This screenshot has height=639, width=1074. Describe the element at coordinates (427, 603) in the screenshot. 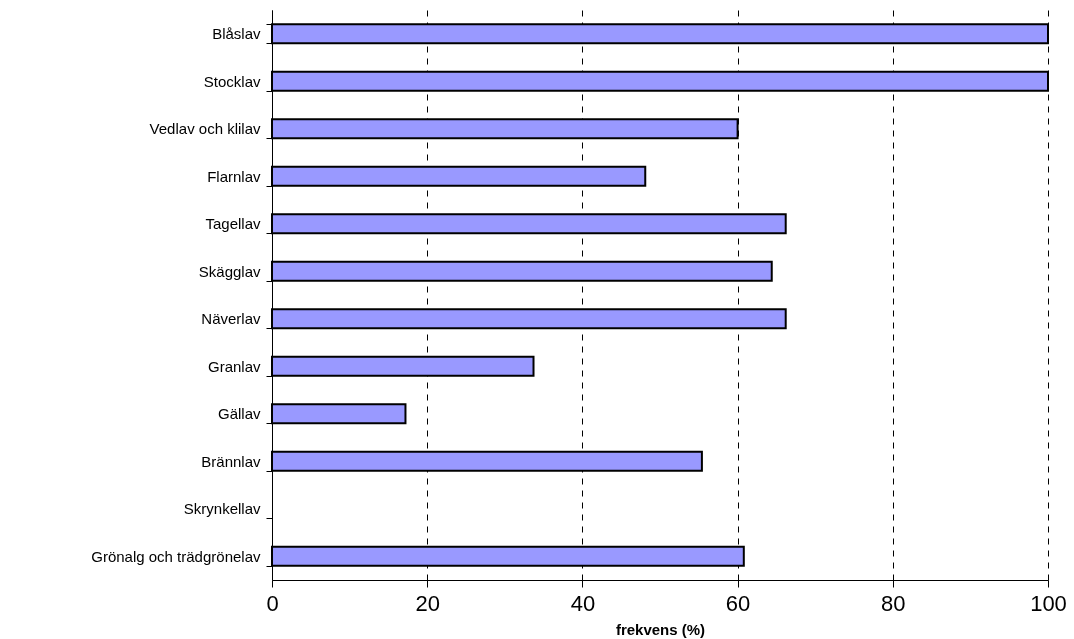

I see `x-tick-label: 20` at that location.